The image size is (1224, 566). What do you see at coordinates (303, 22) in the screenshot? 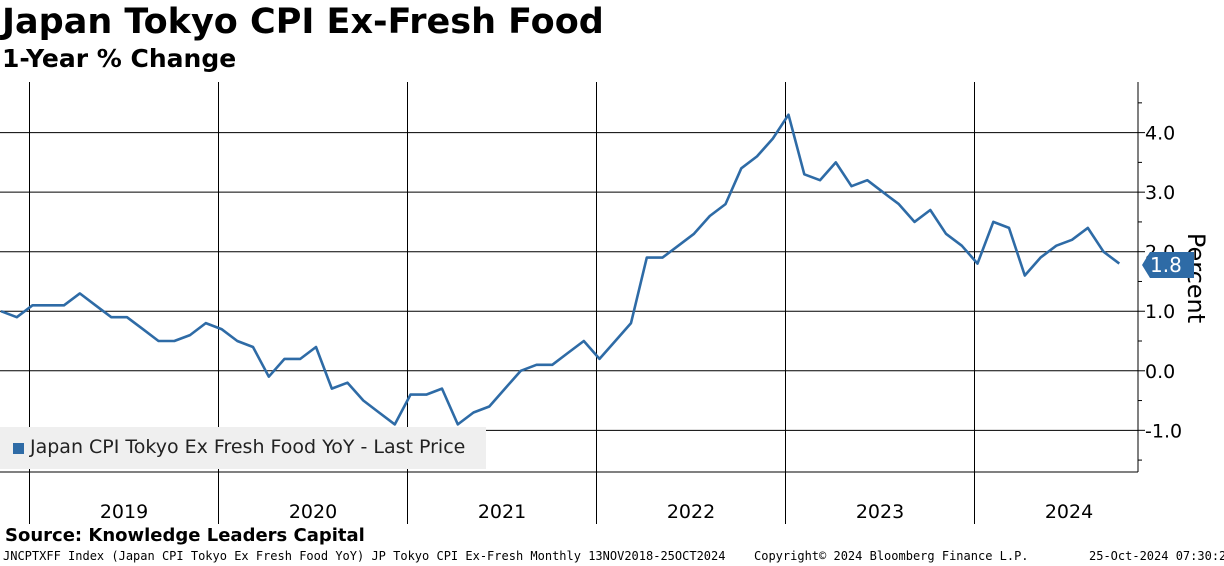
I see `chart-title: Japan Tokyo CPI Ex-Fresh Food` at bounding box center [303, 22].